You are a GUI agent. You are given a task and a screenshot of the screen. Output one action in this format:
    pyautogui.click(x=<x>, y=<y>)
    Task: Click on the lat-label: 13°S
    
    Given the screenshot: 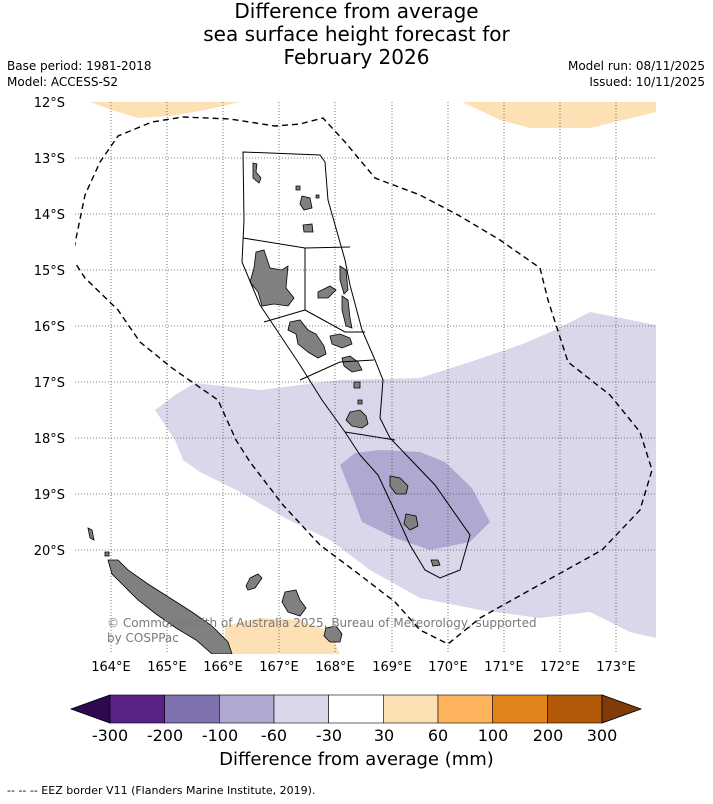 What is the action you would take?
    pyautogui.click(x=49, y=159)
    